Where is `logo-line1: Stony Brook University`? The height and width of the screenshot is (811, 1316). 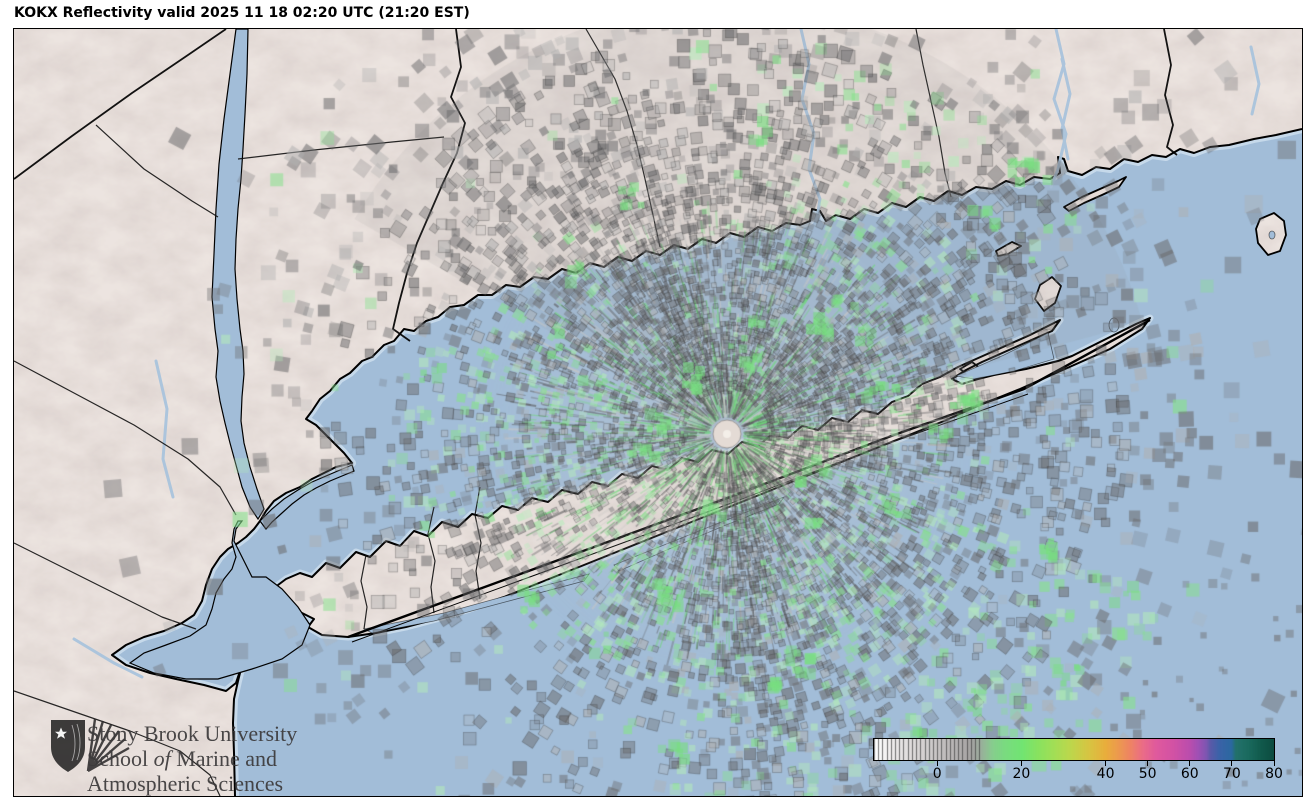 logo-line1: Stony Brook University is located at coordinates (192, 733).